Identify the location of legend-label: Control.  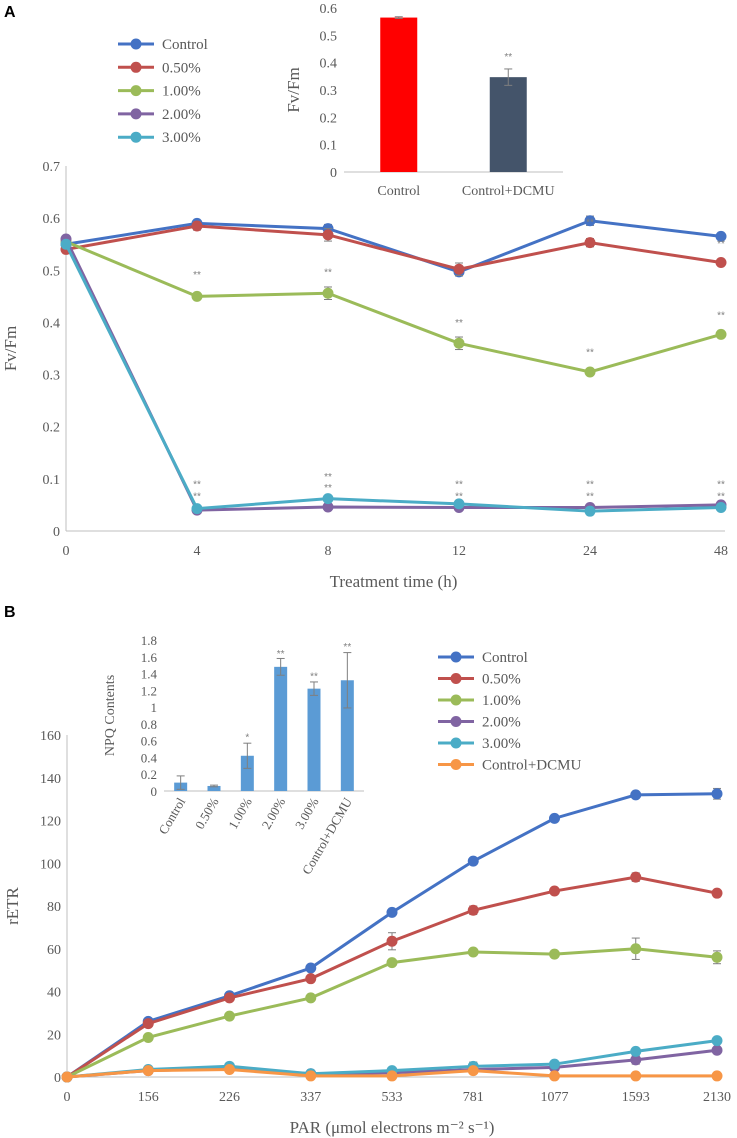
(505, 658).